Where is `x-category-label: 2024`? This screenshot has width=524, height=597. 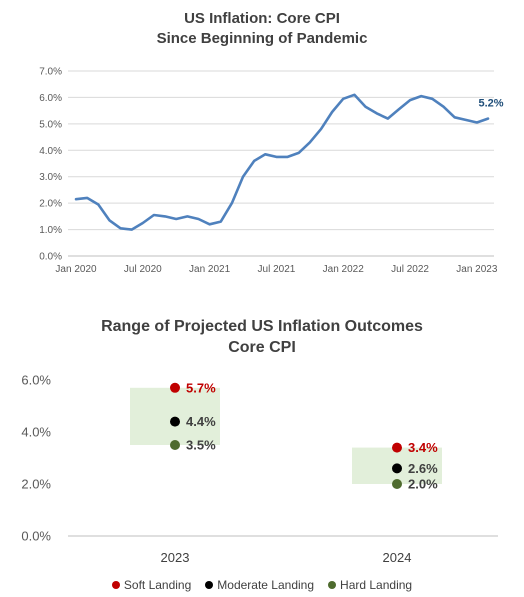
x-category-label: 2024 is located at coordinates (397, 557).